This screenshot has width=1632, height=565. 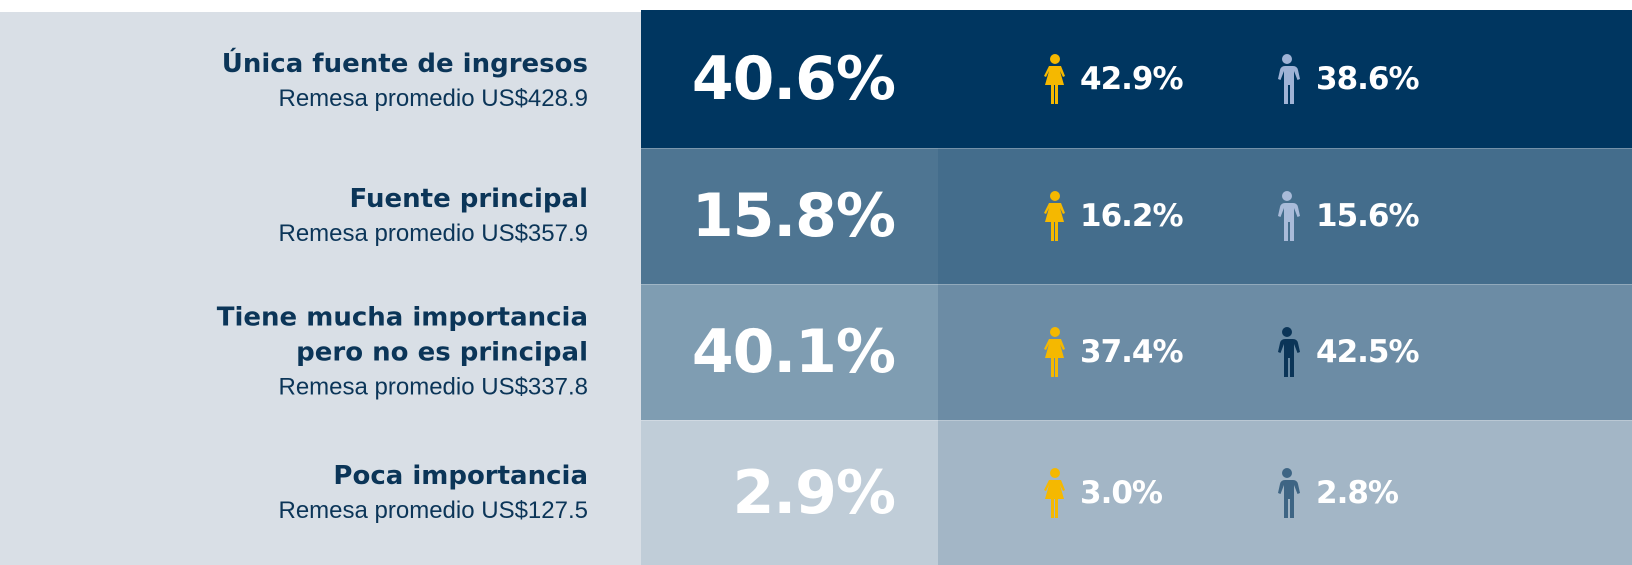 I want to click on row-title: pero no es principal, so click(x=442, y=352).